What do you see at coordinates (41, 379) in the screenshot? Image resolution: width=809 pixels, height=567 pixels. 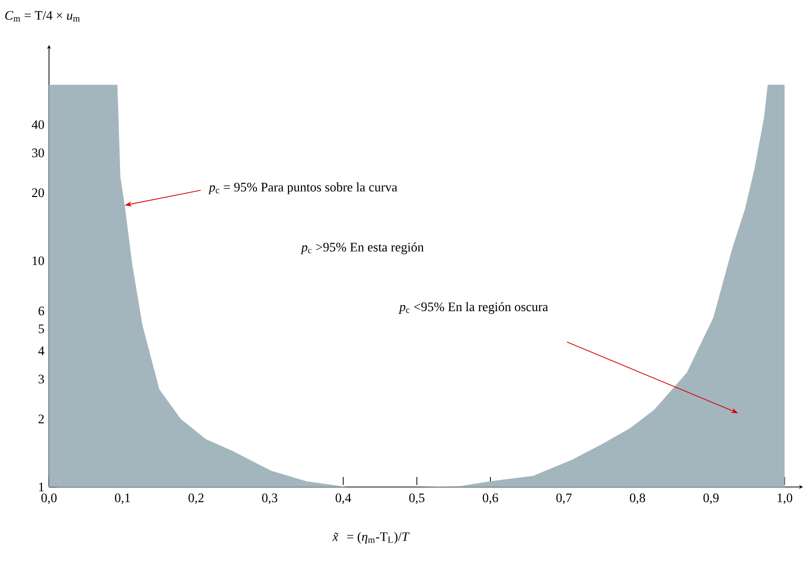 I see `y-tick-label: 3` at bounding box center [41, 379].